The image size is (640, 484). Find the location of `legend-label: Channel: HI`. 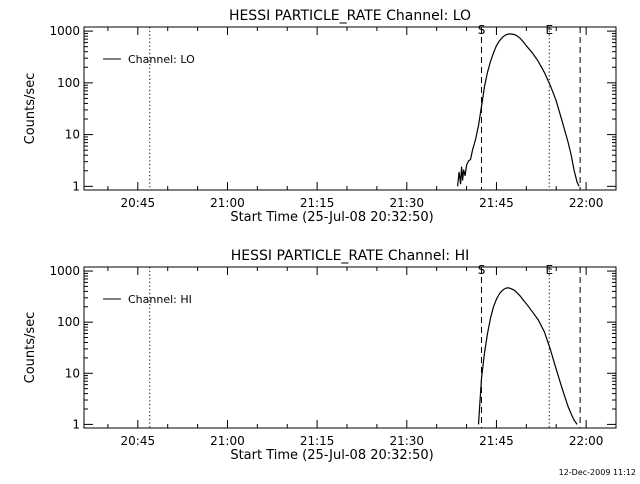

legend-label: Channel: HI is located at coordinates (160, 299).